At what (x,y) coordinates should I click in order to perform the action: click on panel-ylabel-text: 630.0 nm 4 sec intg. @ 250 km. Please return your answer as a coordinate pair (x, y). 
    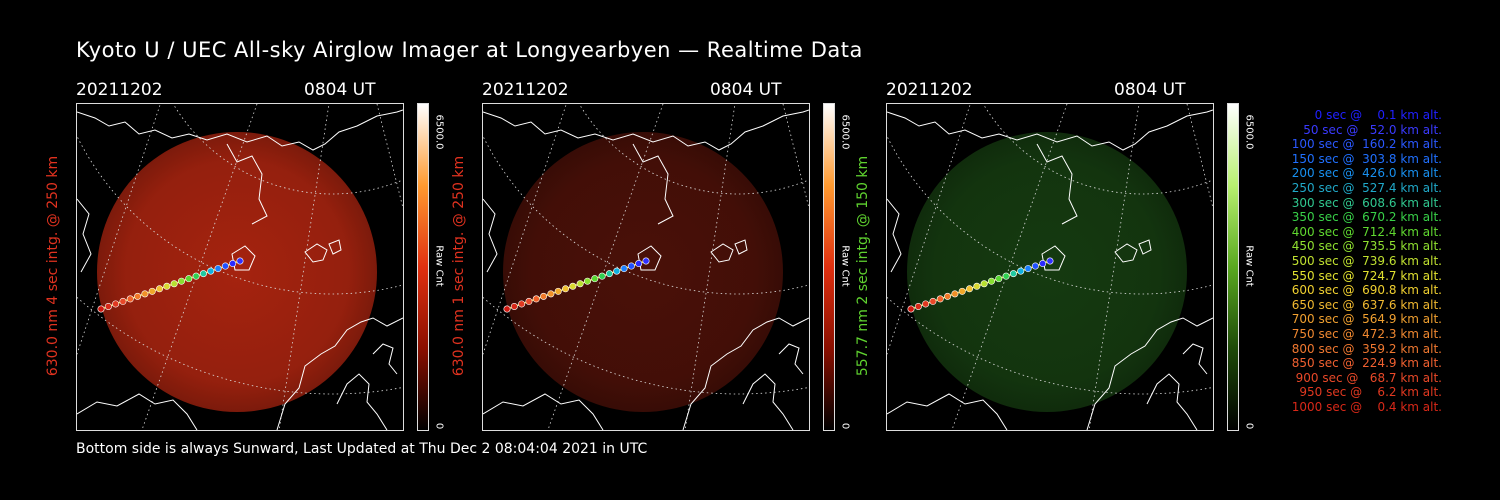
    Looking at the image, I should click on (53, 266).